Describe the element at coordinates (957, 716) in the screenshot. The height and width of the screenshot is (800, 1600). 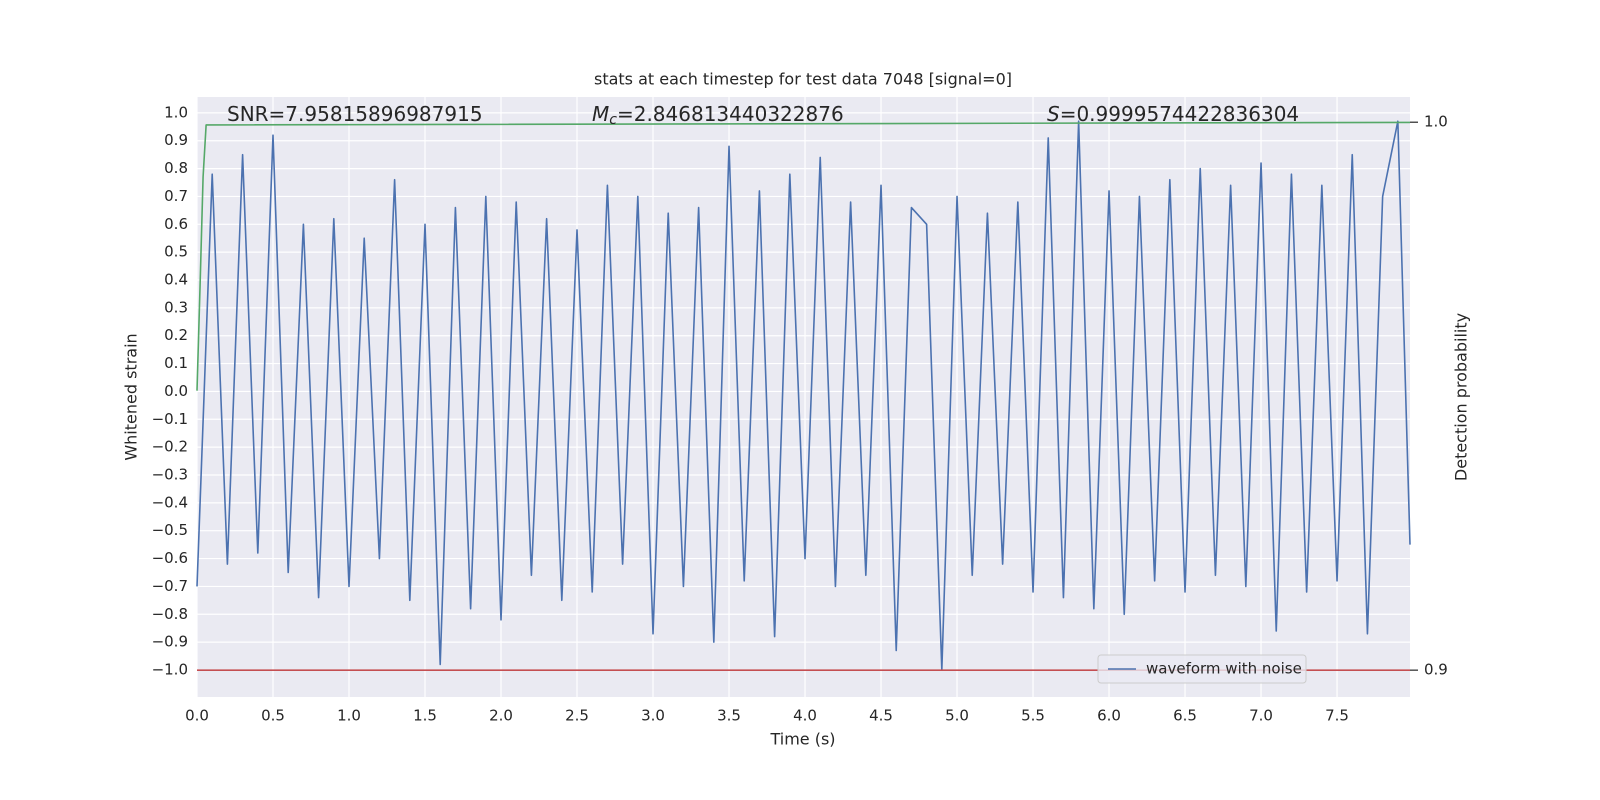
I see `x-tick-label: 5.0` at that location.